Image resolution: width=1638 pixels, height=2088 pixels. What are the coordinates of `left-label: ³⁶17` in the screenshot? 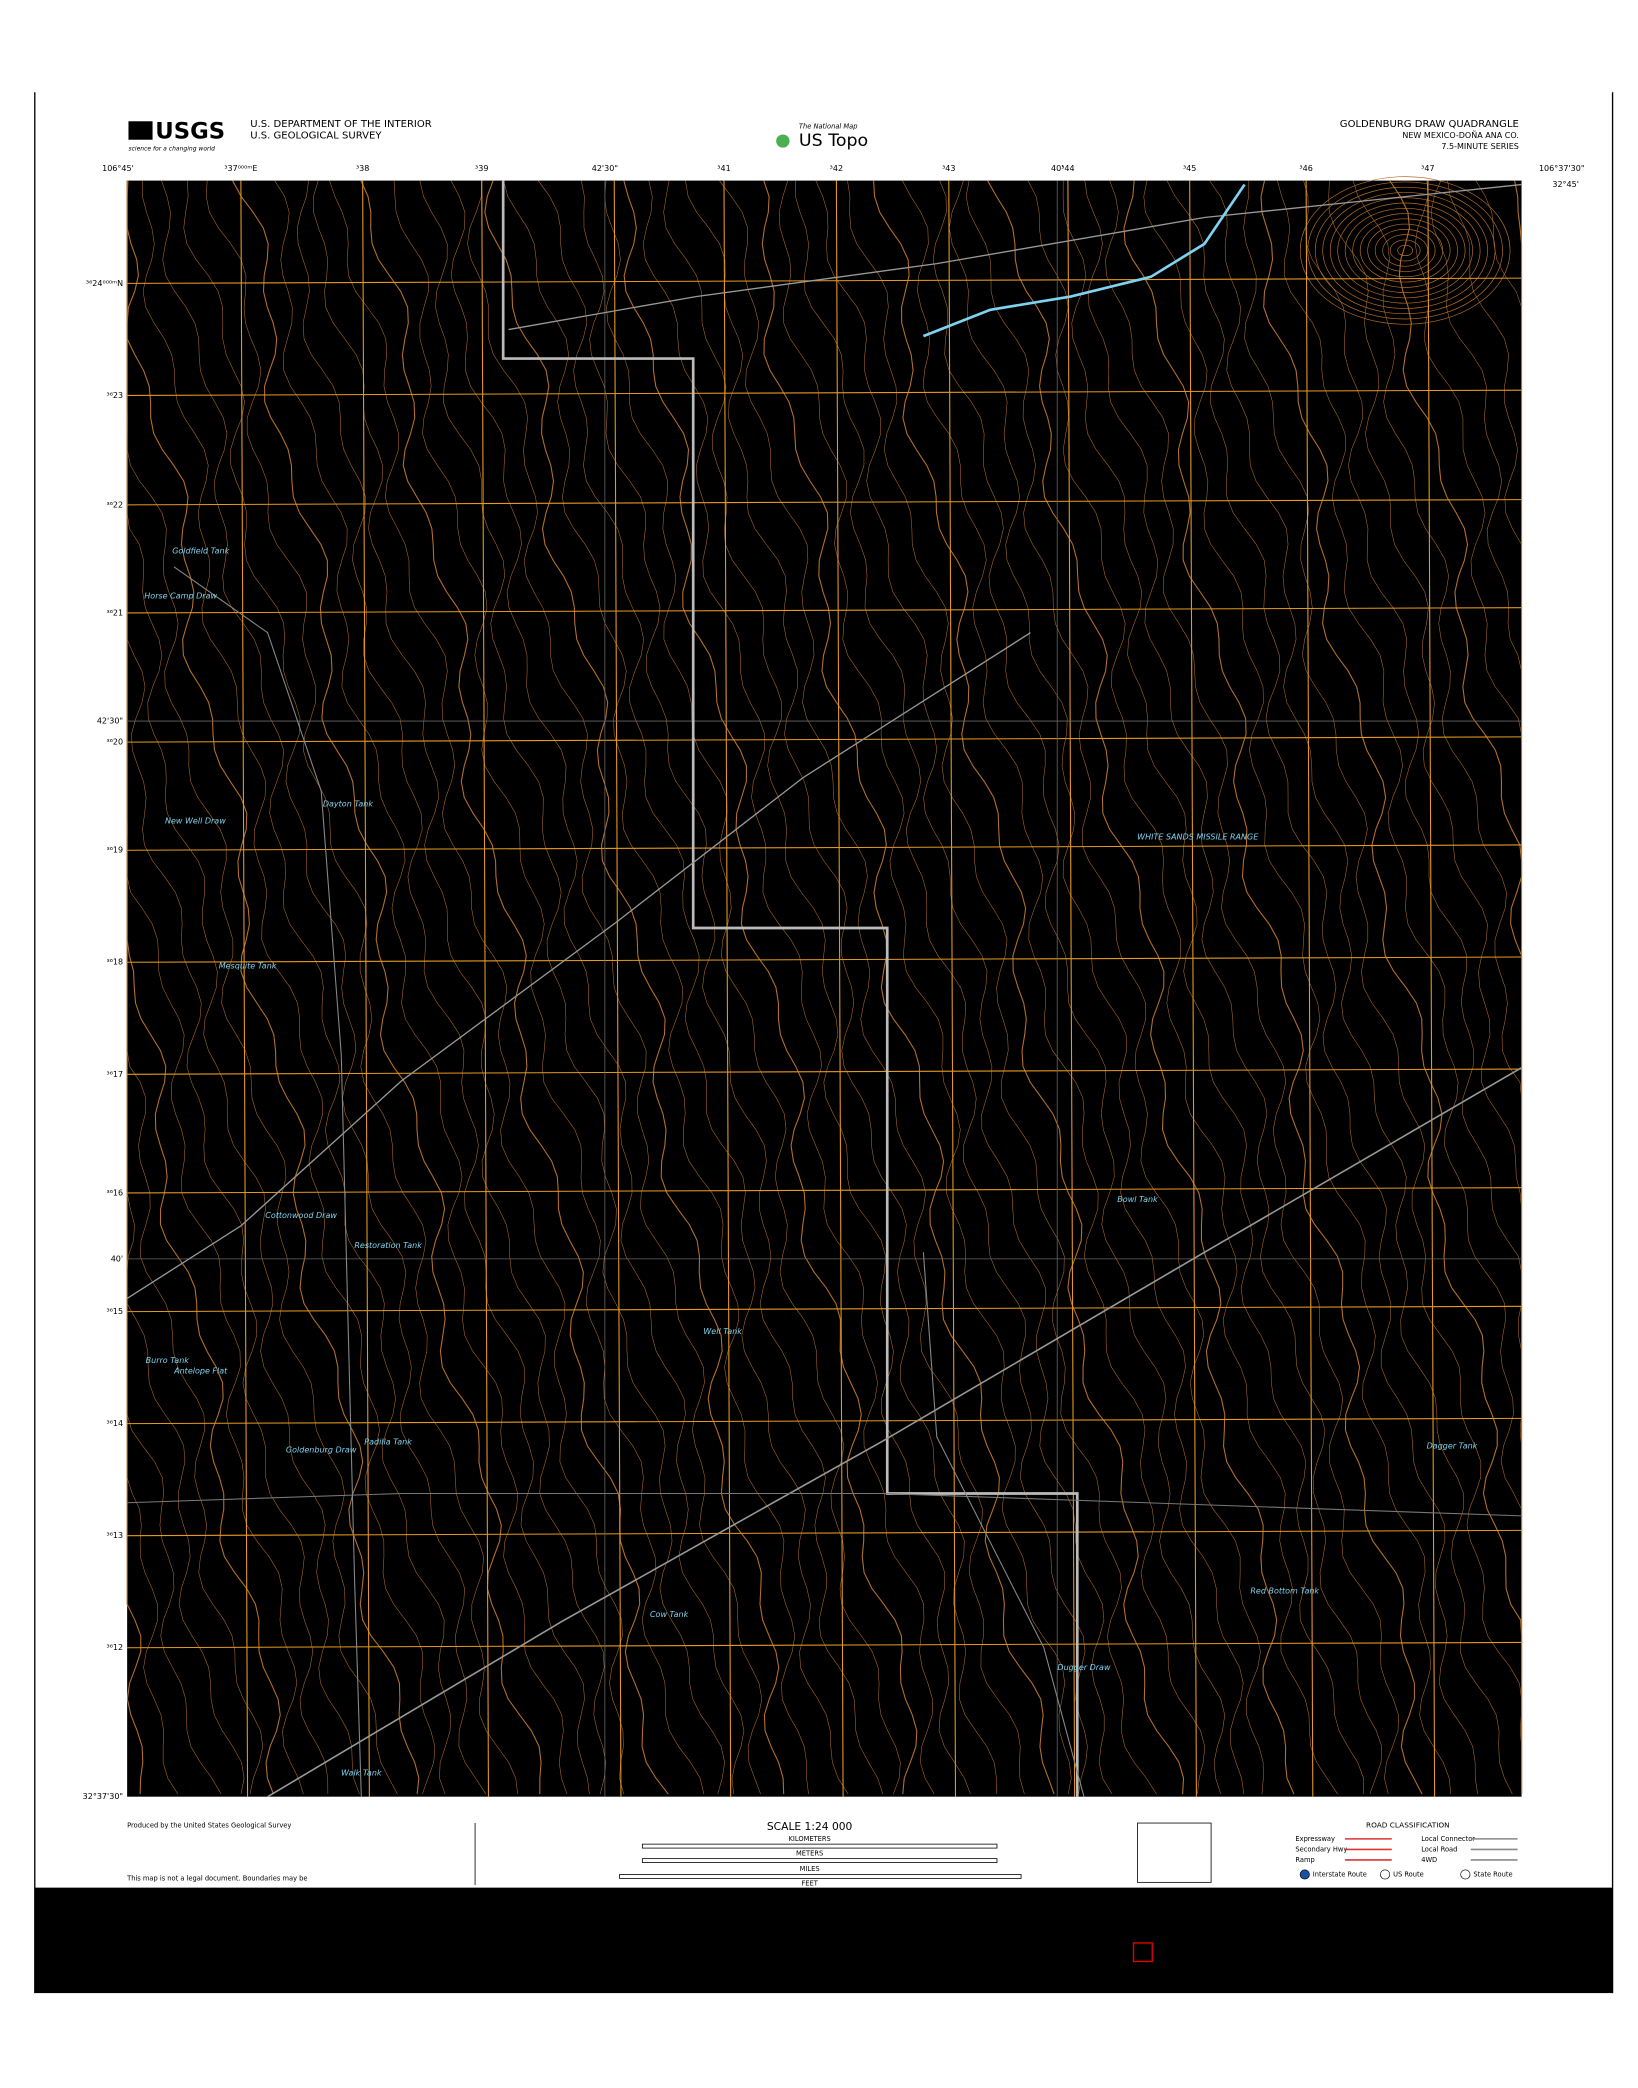 It's located at (114, 1074).